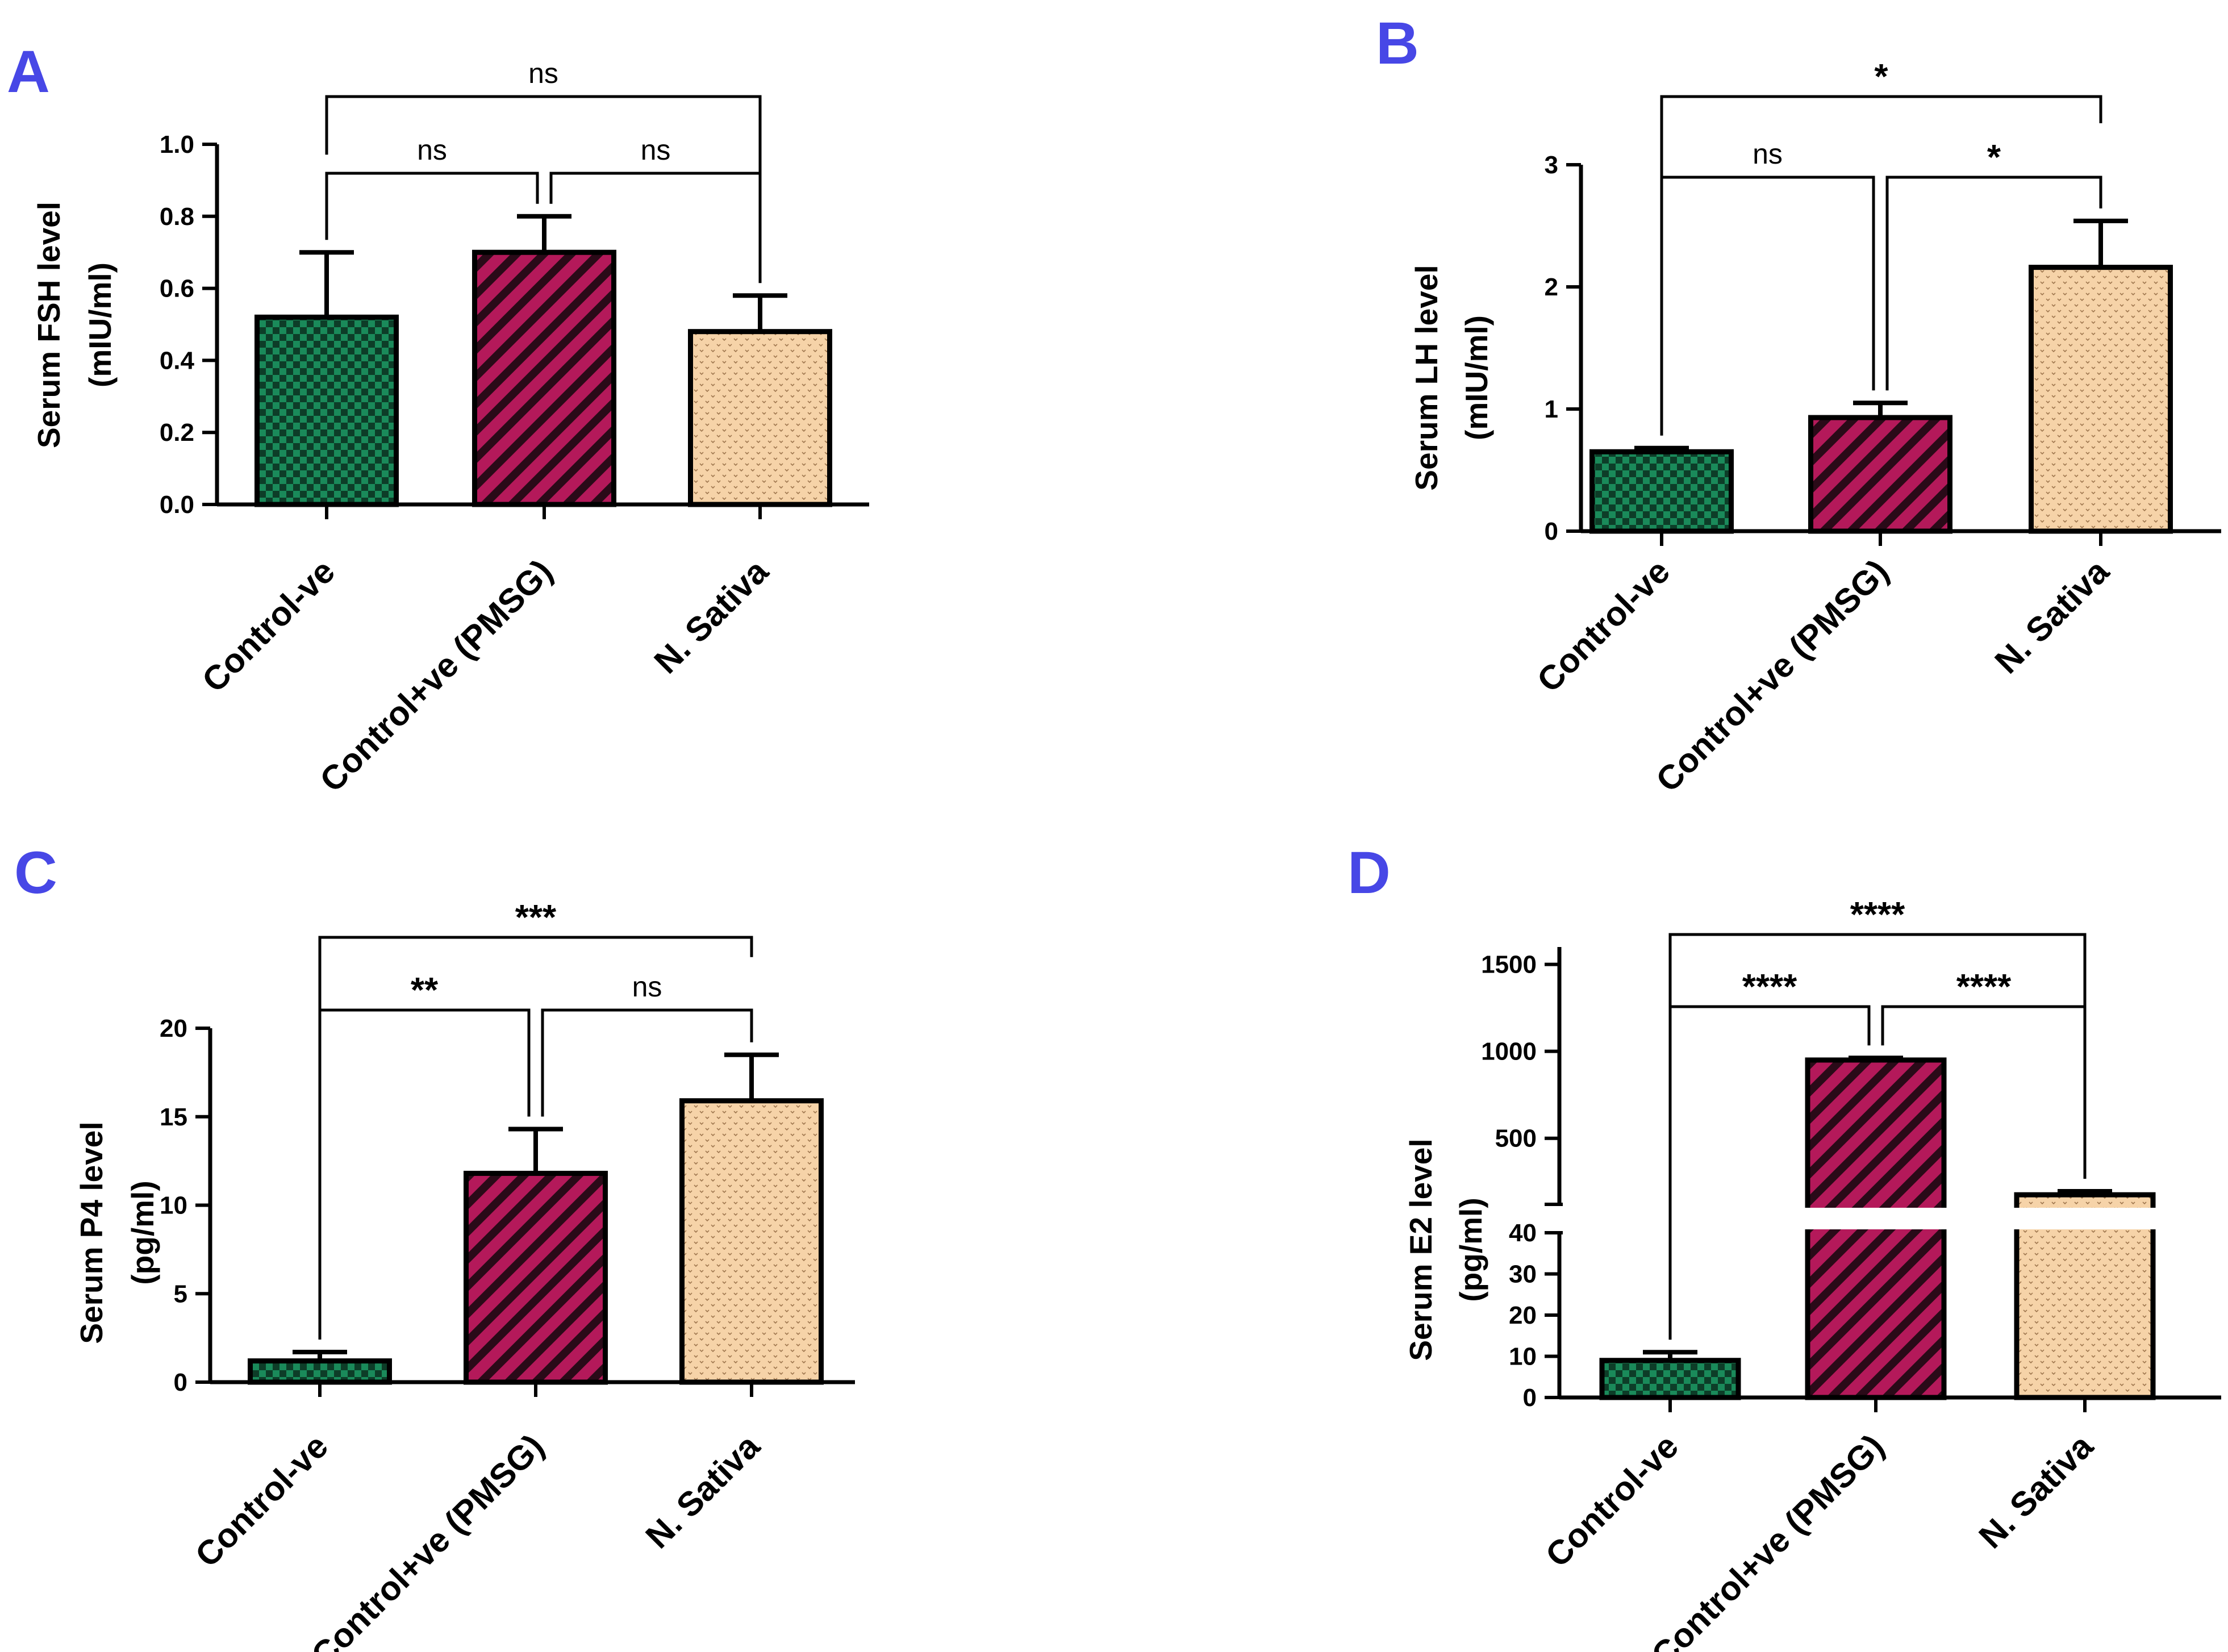 The height and width of the screenshot is (1652, 2228). I want to click on y-tick-label: 30, so click(1523, 1274).